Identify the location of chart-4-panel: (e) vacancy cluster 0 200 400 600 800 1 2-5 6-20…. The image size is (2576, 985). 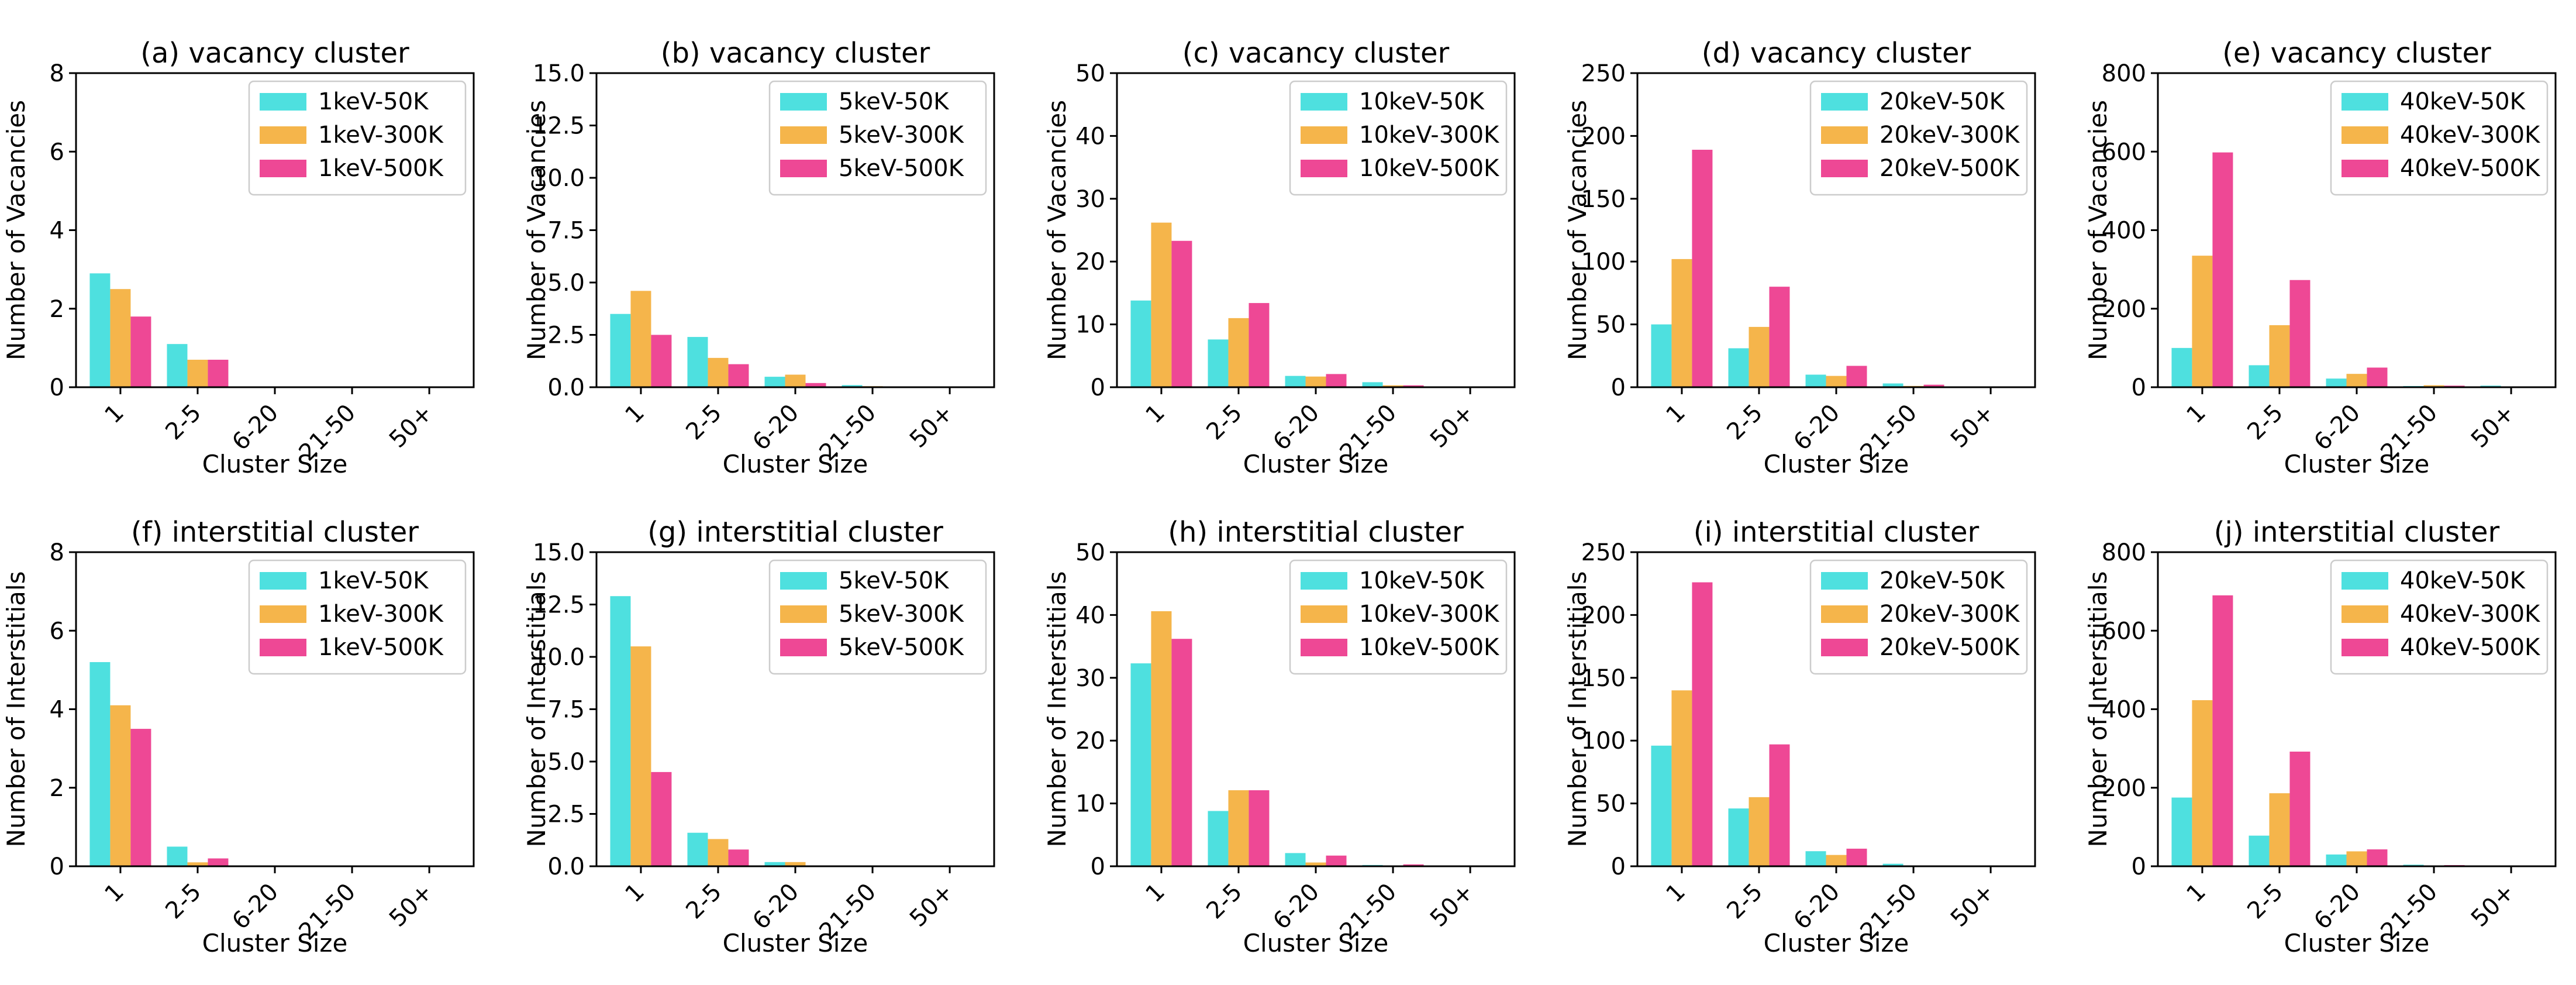
(2321, 257).